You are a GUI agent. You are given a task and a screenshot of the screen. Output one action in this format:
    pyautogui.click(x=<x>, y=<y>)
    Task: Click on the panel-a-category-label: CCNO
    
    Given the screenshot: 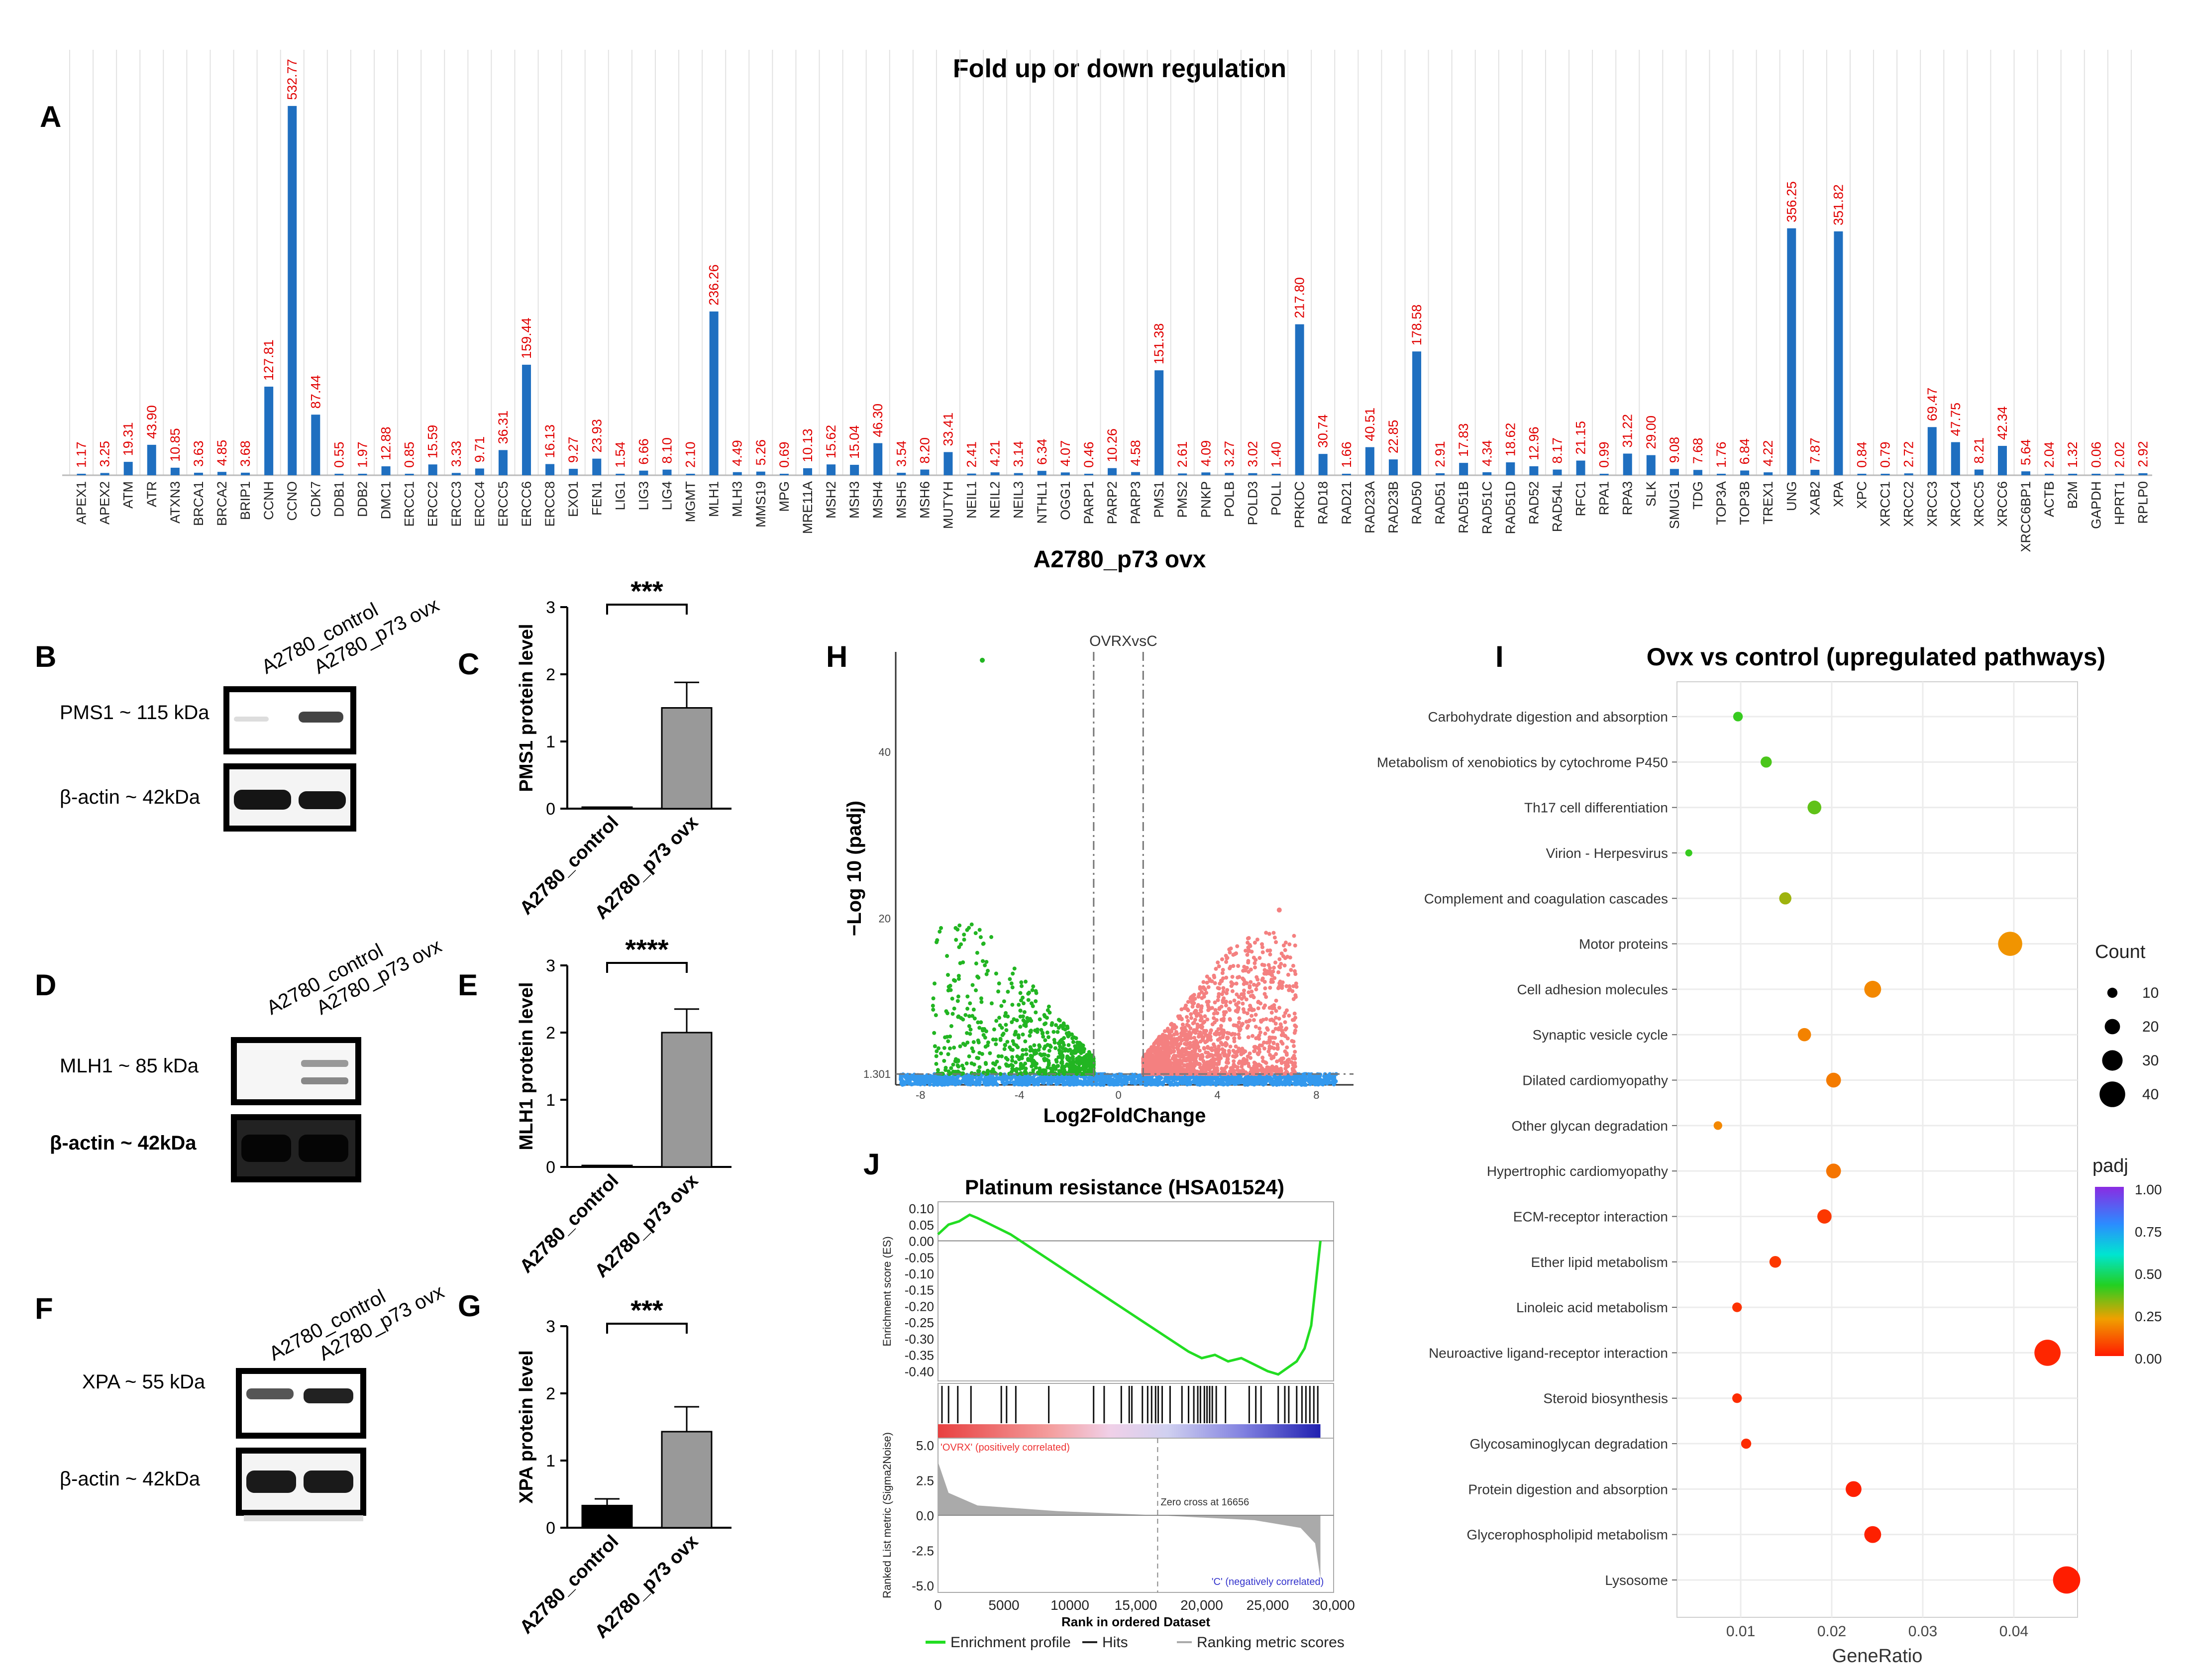 What is the action you would take?
    pyautogui.click(x=292, y=501)
    